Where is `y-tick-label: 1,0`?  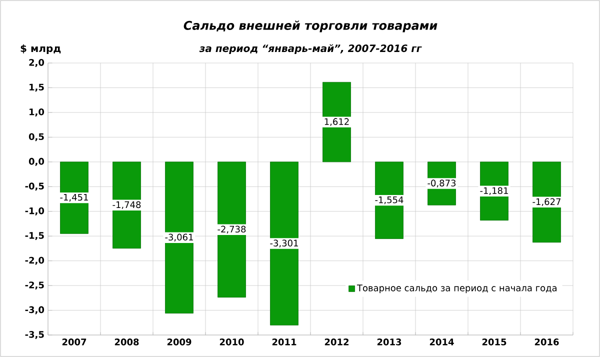
y-tick-label: 1,0 is located at coordinates (37, 112).